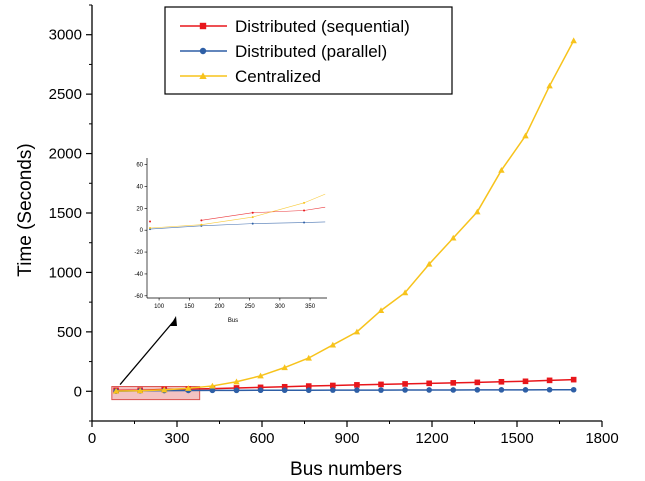  I want to click on y-tick-label: 2000, so click(65, 154).